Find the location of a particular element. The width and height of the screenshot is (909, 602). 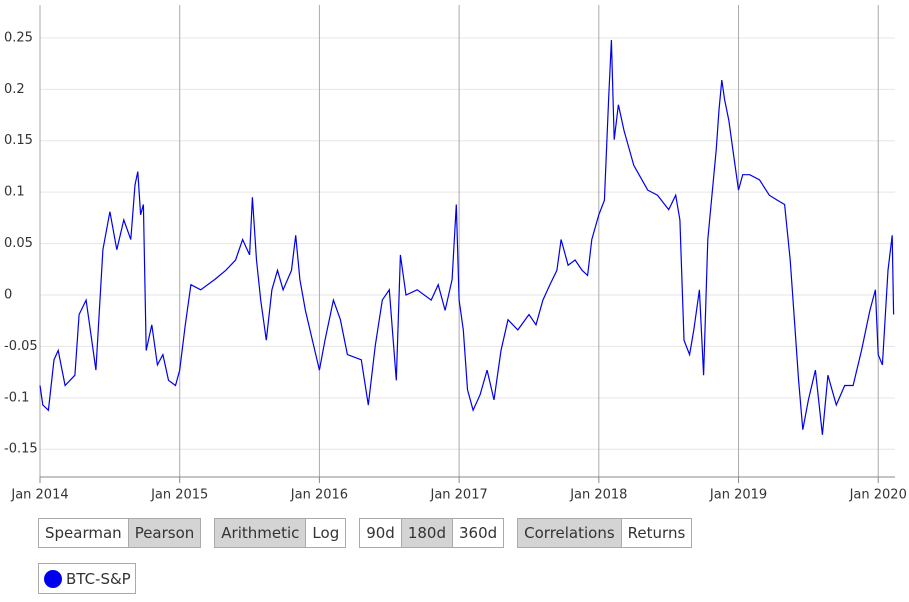

toggle-button: 90d is located at coordinates (380, 533).